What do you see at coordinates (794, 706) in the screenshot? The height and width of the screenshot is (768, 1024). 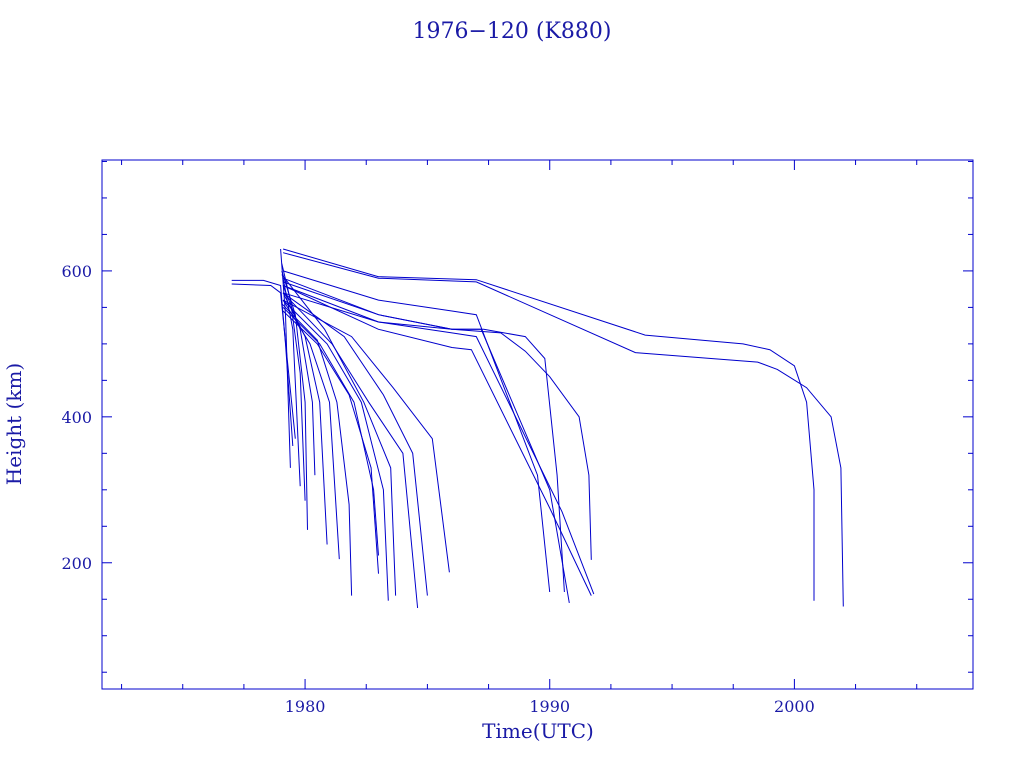 I see `x-tick-label: 2000` at bounding box center [794, 706].